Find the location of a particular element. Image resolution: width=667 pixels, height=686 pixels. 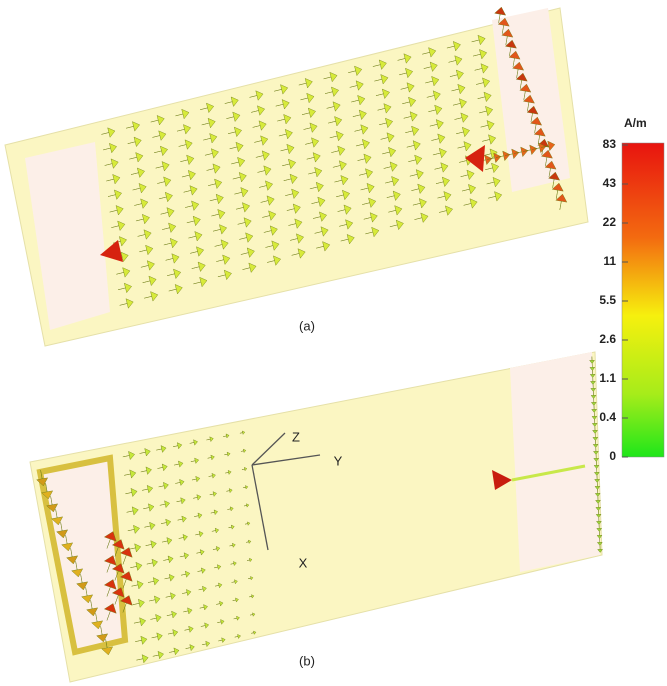

colorbar-label: 83 is located at coordinates (610, 144).